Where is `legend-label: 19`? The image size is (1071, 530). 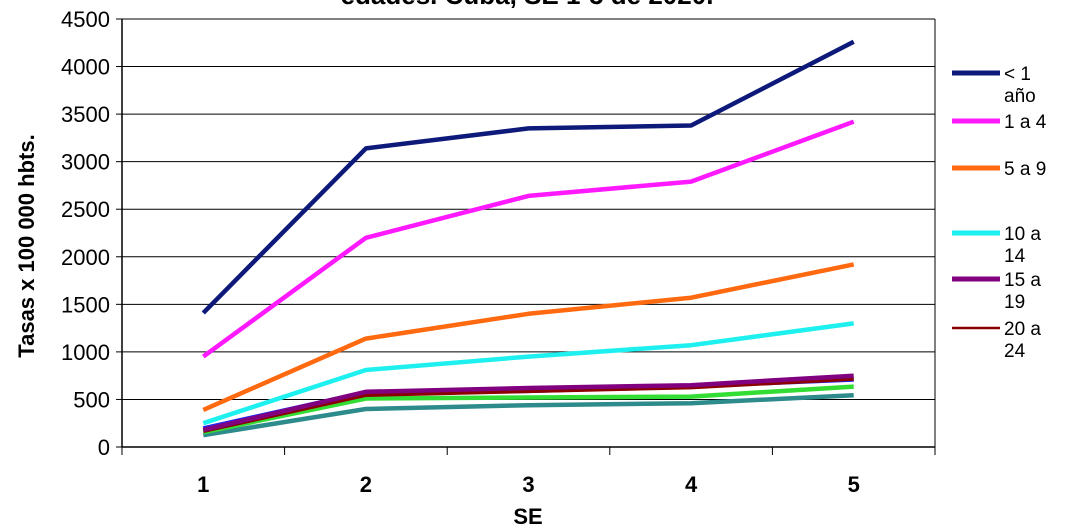
legend-label: 19 is located at coordinates (1014, 302).